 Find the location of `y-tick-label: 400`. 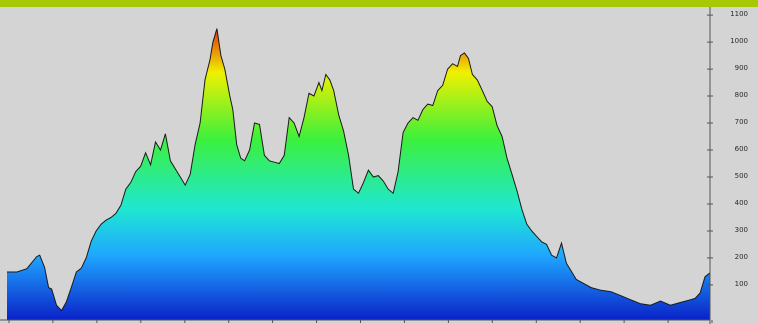

y-tick-label: 400 is located at coordinates (741, 203).